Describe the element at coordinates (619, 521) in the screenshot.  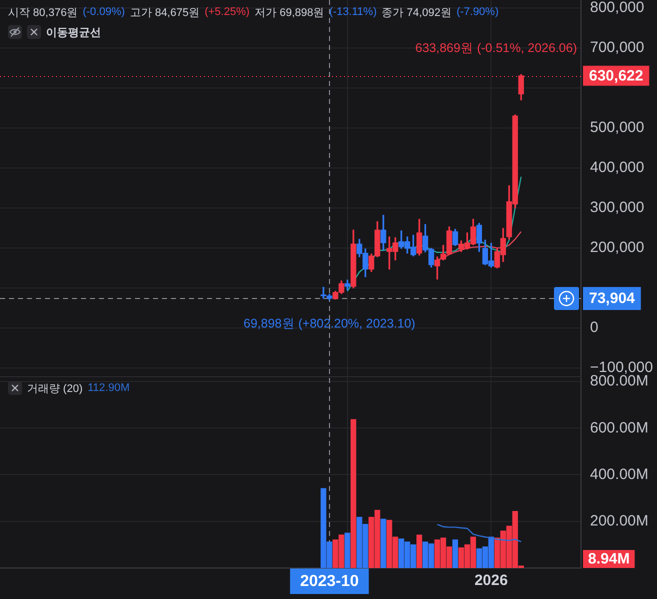
I see `y-tick-label: 200.00M` at that location.